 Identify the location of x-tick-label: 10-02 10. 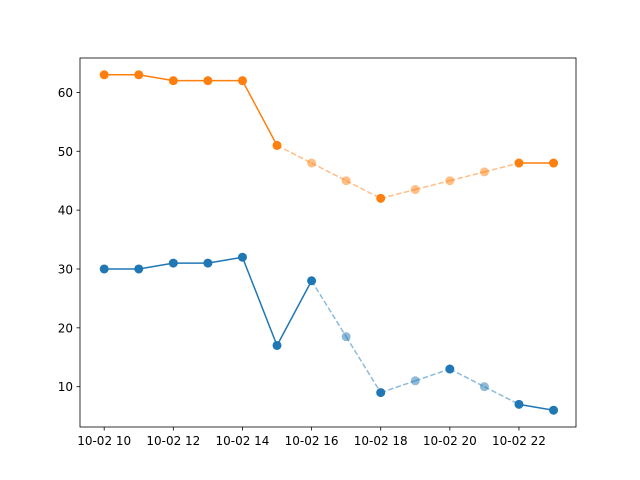
(104, 441).